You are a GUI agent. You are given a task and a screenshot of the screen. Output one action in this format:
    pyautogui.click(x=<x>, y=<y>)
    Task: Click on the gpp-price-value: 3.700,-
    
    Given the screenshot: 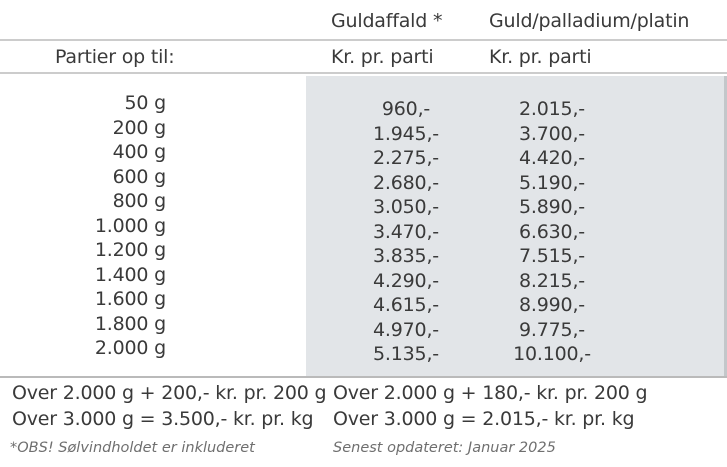 What is the action you would take?
    pyautogui.click(x=552, y=133)
    